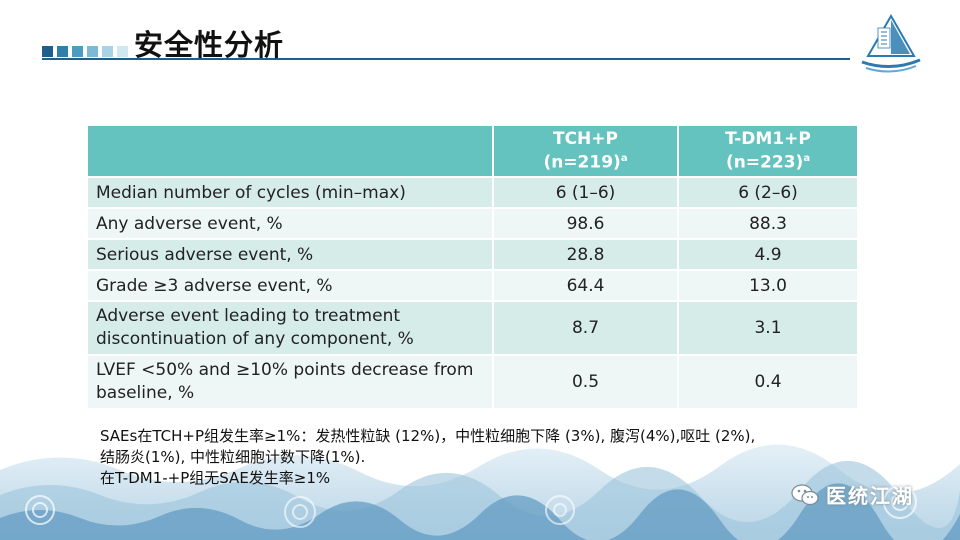 This screenshot has height=540, width=960. I want to click on notes-line: 在T-DM1-+P组无SAE发生率≥1%, so click(215, 478).